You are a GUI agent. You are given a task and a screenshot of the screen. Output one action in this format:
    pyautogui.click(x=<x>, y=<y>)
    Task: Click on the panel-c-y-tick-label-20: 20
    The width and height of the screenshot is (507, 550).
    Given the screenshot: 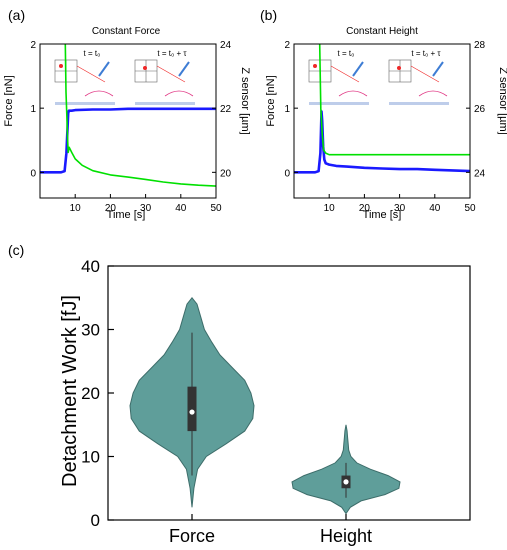 What is the action you would take?
    pyautogui.click(x=90, y=393)
    